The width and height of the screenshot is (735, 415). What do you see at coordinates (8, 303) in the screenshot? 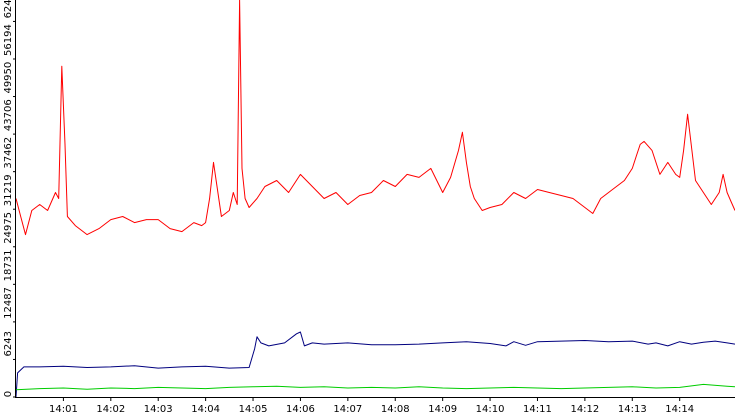
I see `y-tick-label: 12487` at bounding box center [8, 303].